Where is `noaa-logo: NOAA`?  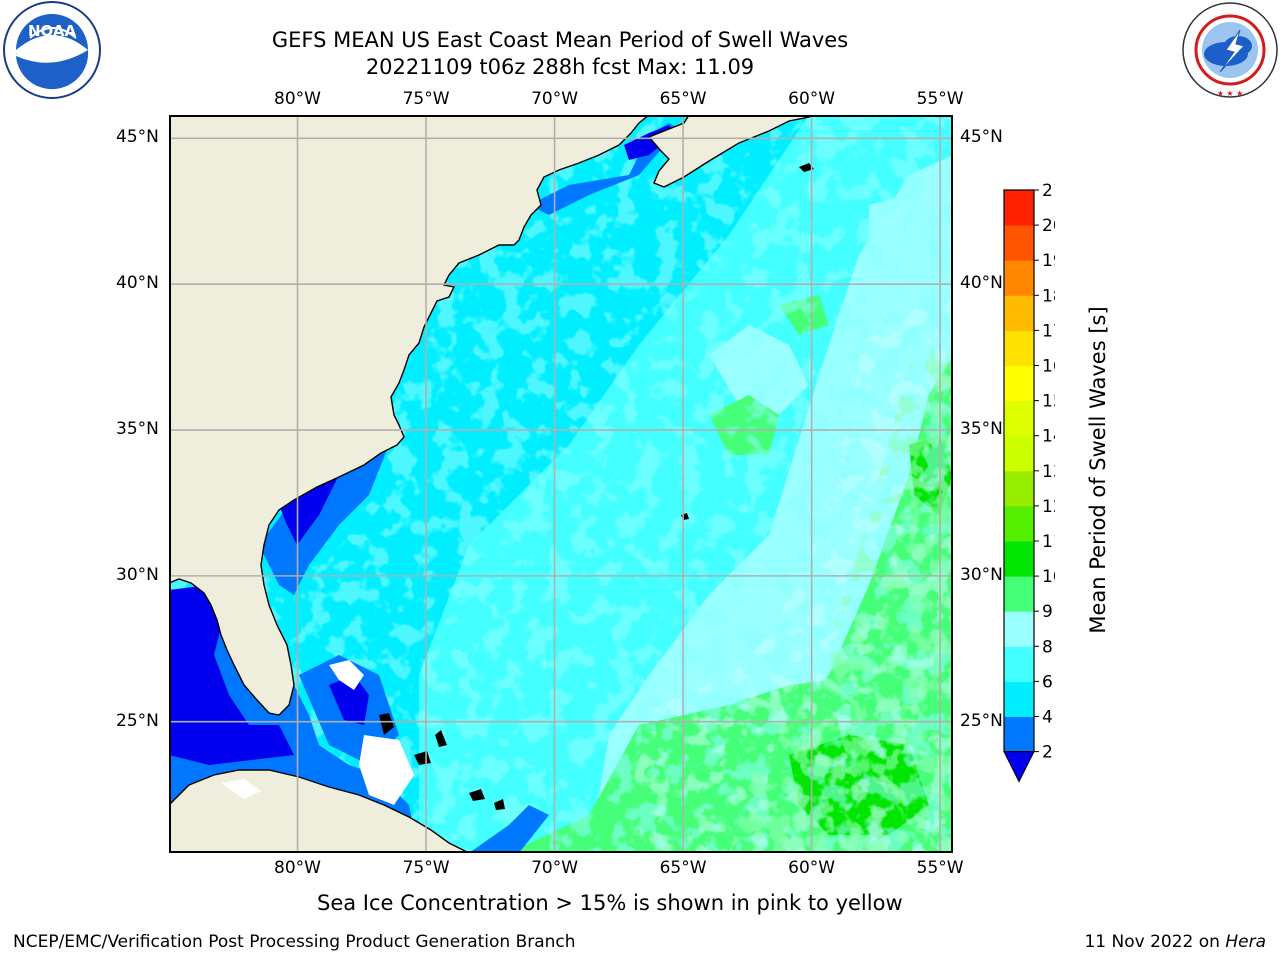 noaa-logo: NOAA is located at coordinates (52, 52).